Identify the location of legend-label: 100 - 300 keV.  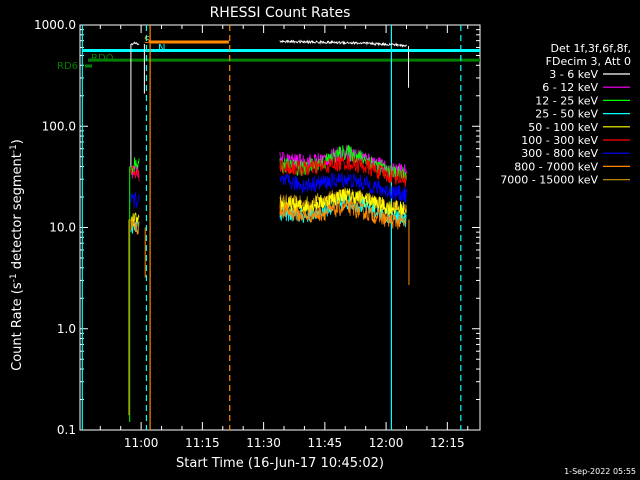
(559, 140).